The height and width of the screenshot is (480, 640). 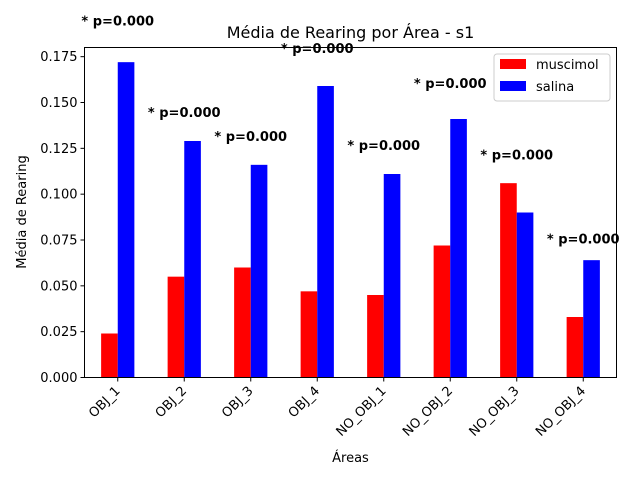 I want to click on x-tick-label: OBJ_4, so click(x=304, y=402).